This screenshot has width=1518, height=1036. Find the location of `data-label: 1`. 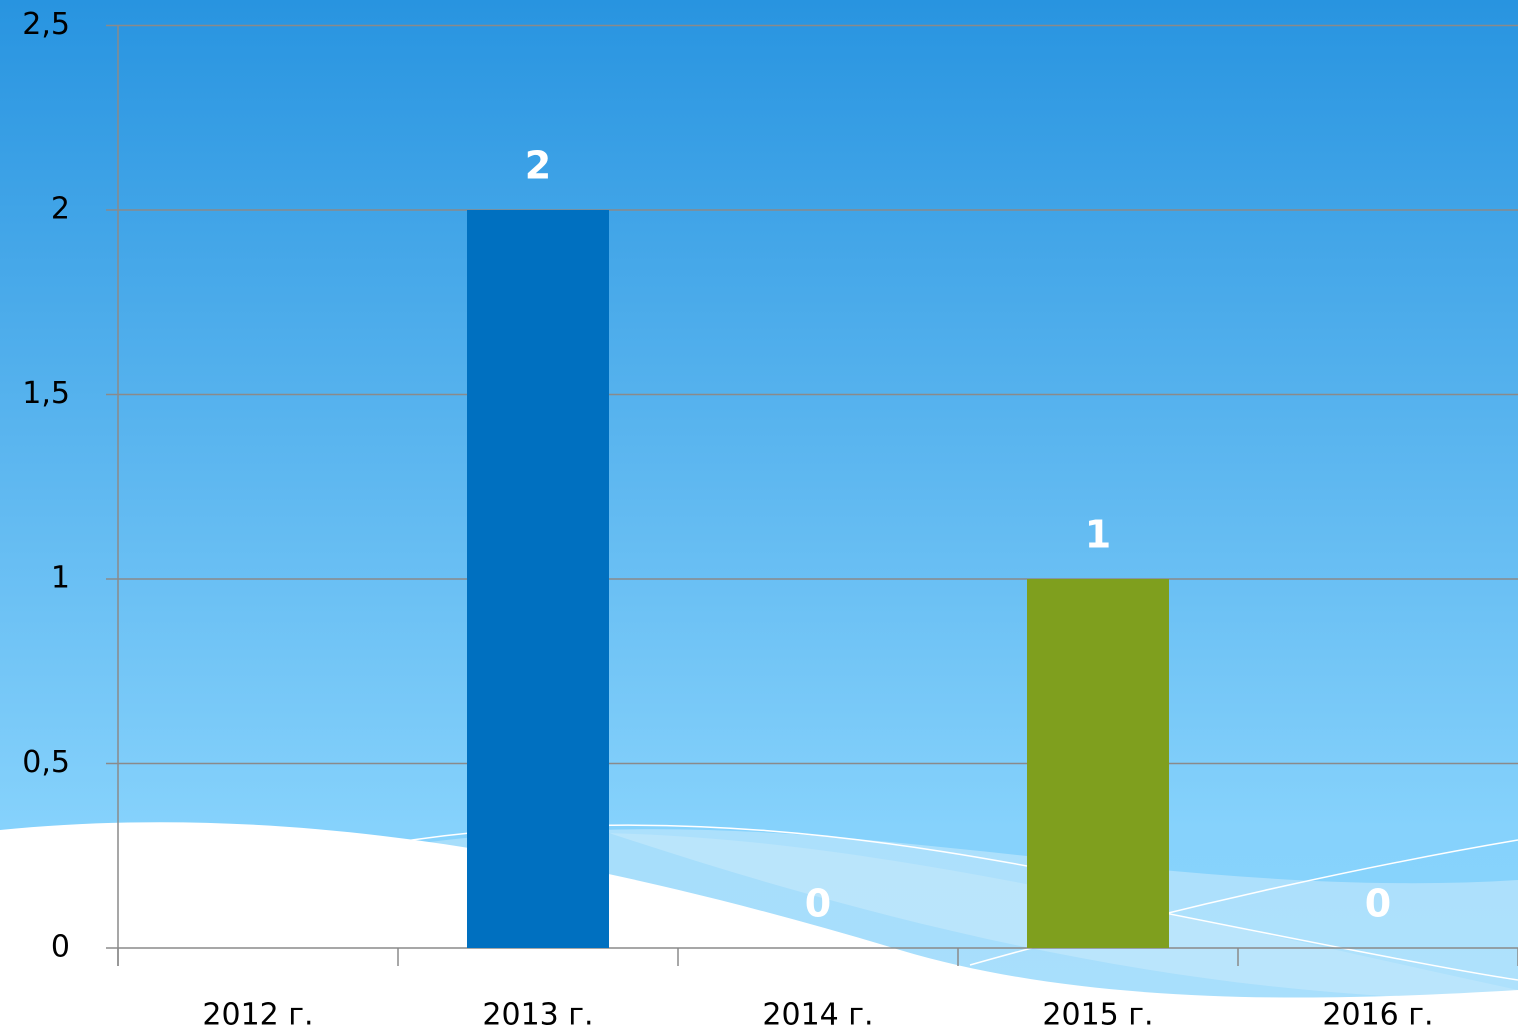

data-label: 1 is located at coordinates (1098, 535).